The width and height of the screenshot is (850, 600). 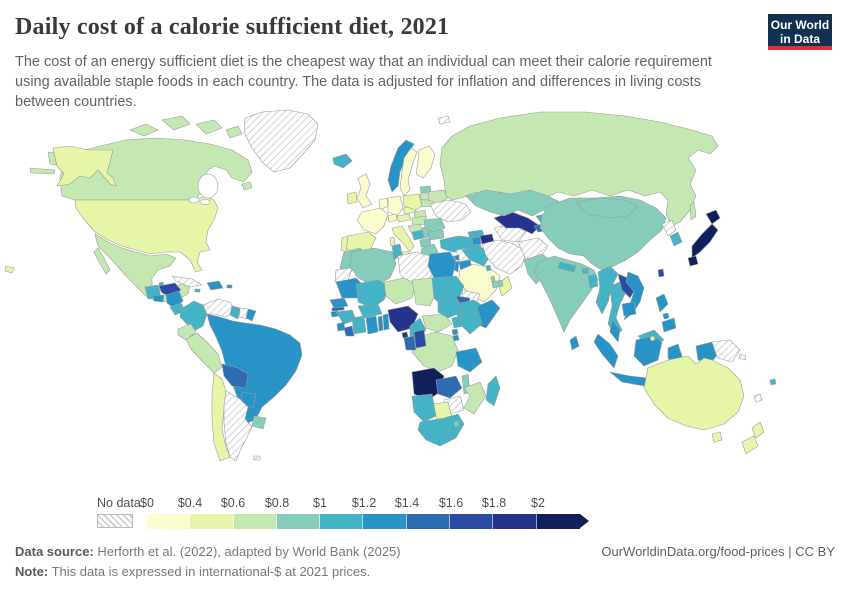 I want to click on owid-link: OurWorldinData.org/food-prices | CC BY, so click(x=718, y=551).